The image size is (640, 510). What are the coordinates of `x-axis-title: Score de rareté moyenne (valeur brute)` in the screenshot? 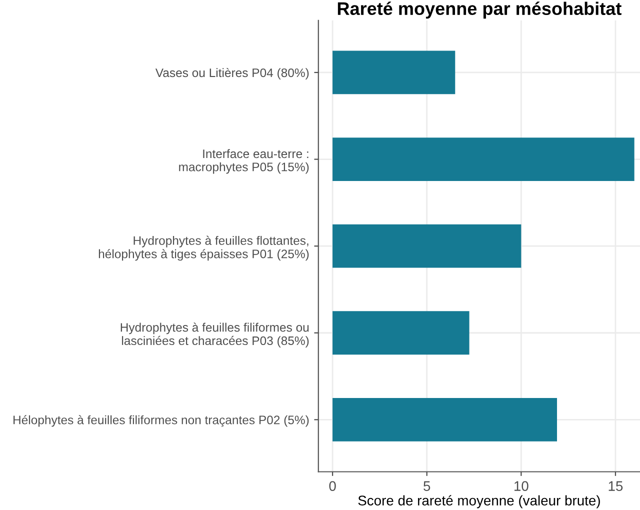 It's located at (479, 501).